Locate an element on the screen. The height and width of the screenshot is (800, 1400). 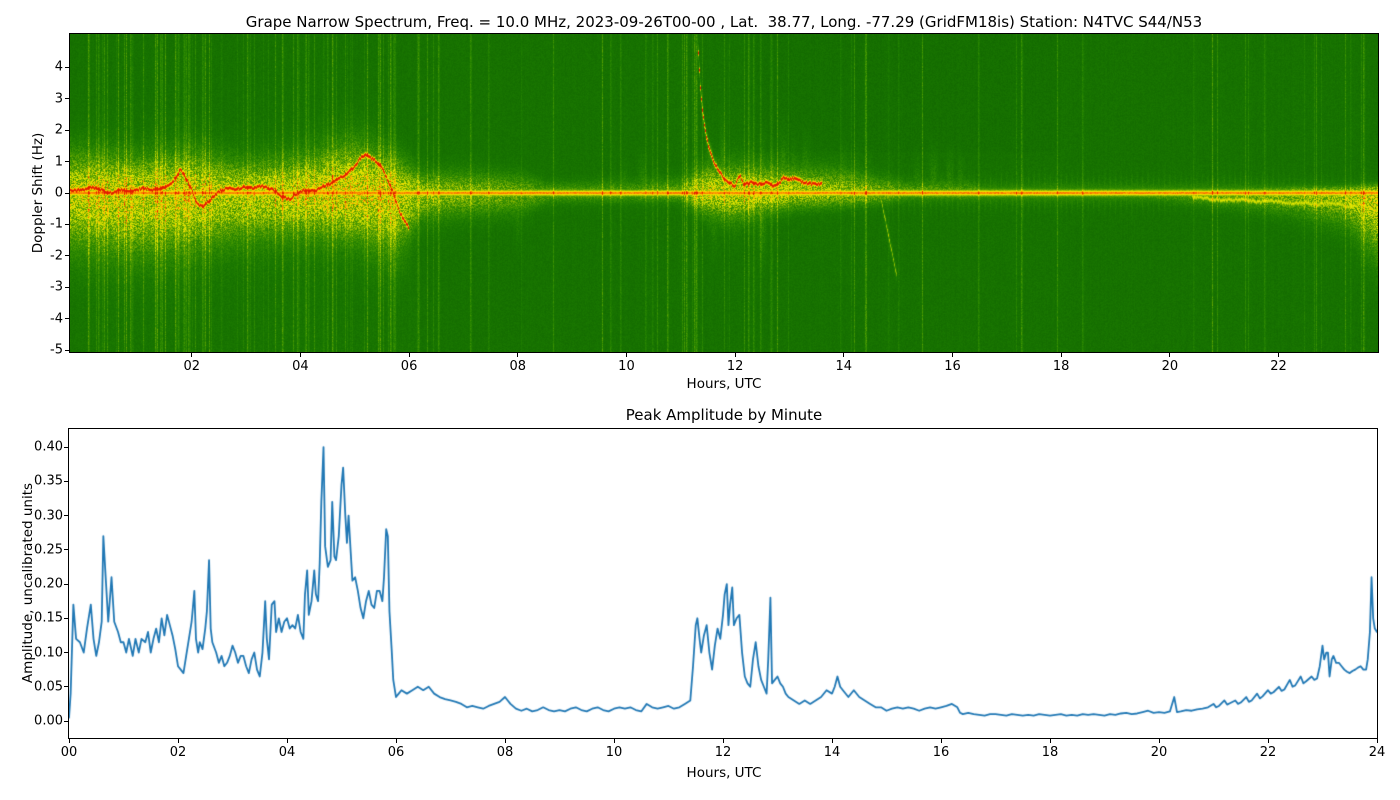
amplitude-x-tick-label: 00 is located at coordinates (69, 752).